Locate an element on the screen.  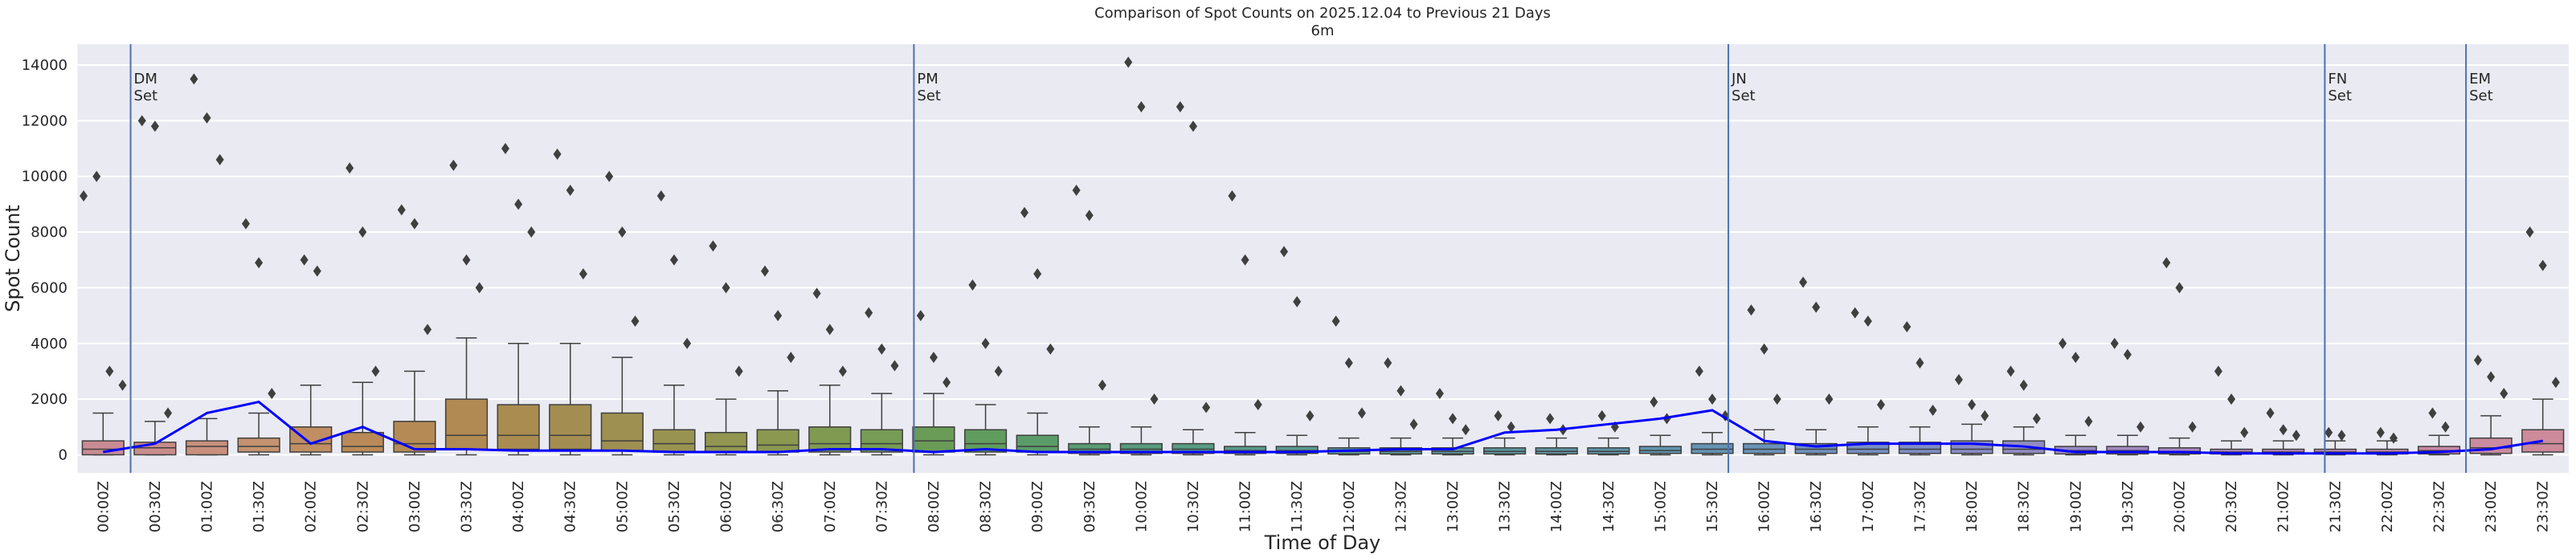
x-tick-label: 23:30Z is located at coordinates (2544, 506).